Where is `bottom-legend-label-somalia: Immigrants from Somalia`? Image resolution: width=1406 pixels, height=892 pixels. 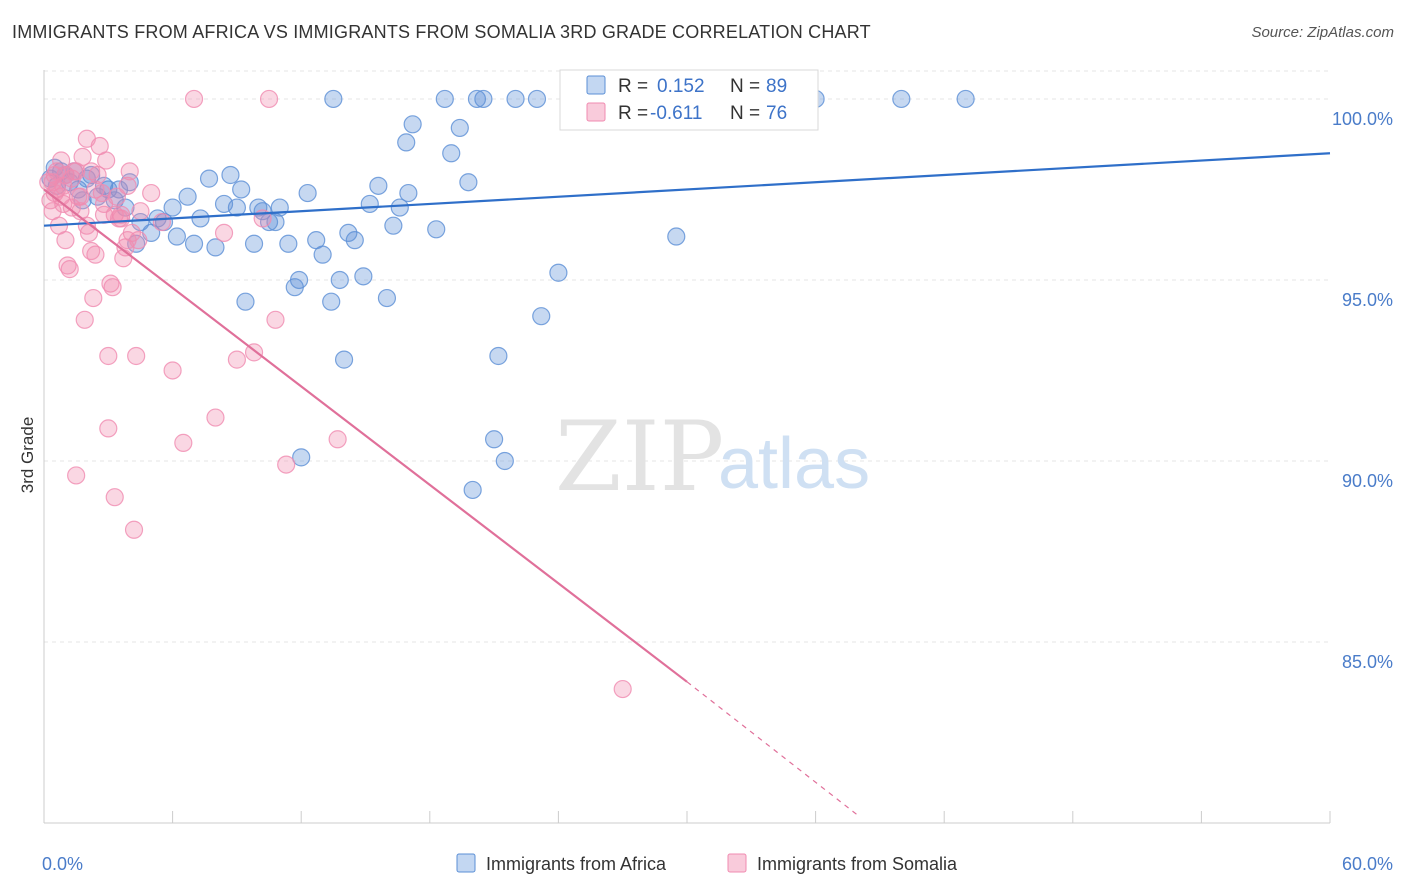 bottom-legend-label-somalia: Immigrants from Somalia is located at coordinates (857, 864).